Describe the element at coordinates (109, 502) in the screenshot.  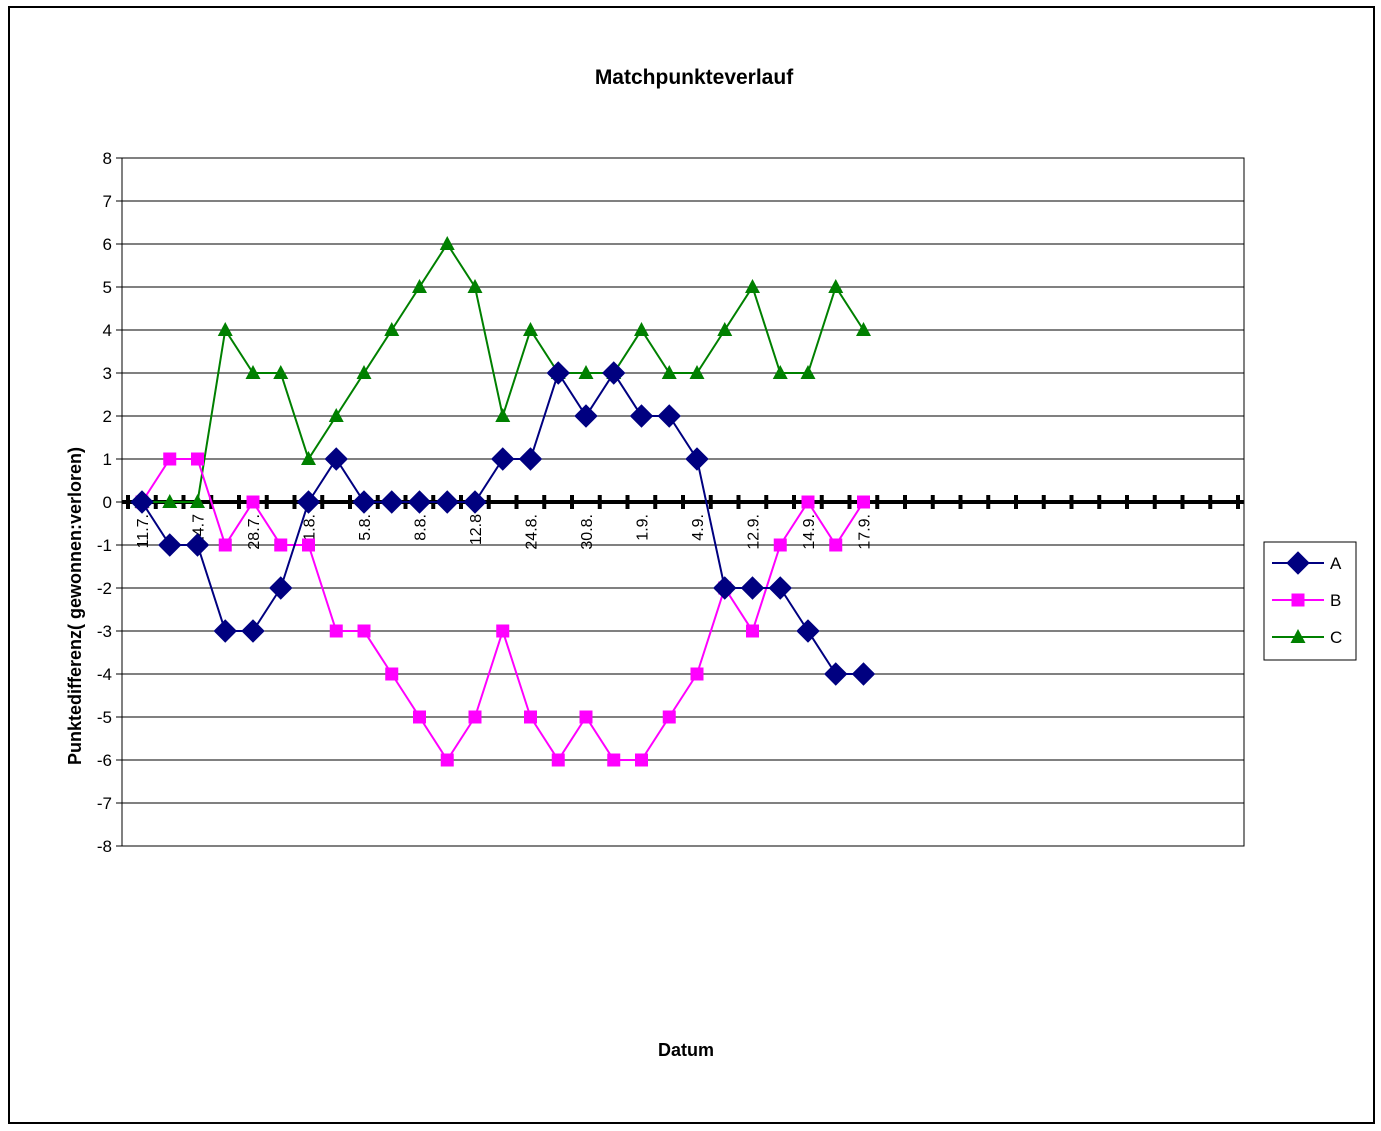
I see `y-axis-ticks: 8 7 6 5 4 3 2 1 0 -1 -2 -3 -4 -5 -6 -7 -8` at that location.